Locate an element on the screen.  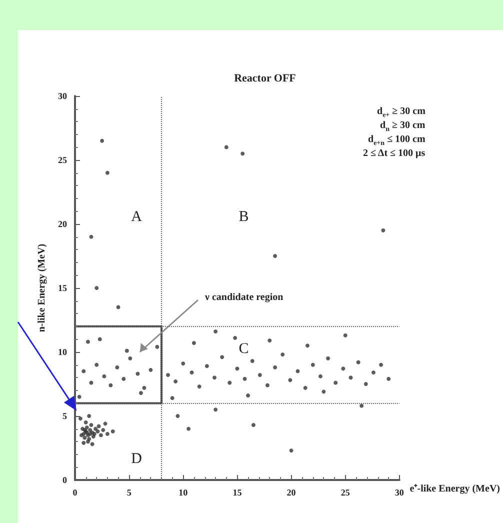
y-tick-label: 5 is located at coordinates (65, 416).